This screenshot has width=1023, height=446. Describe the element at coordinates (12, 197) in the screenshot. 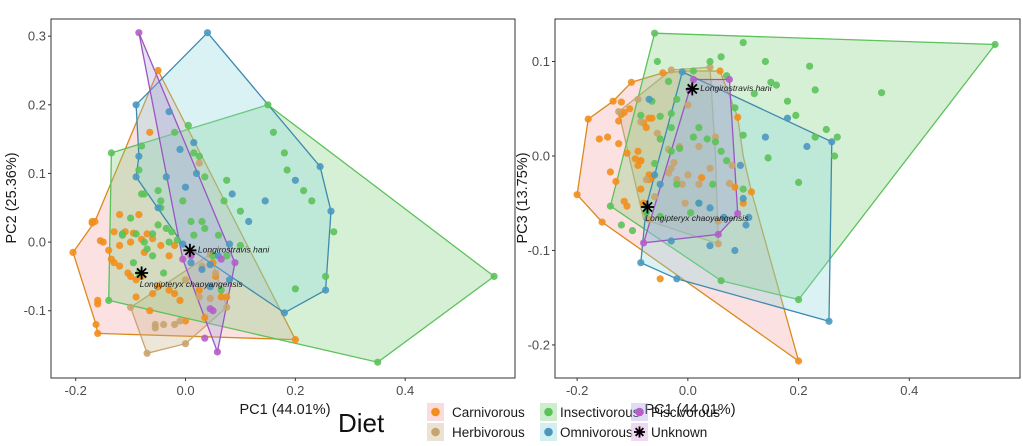

I see `y-axis-label: PC2 (25.36%)` at that location.